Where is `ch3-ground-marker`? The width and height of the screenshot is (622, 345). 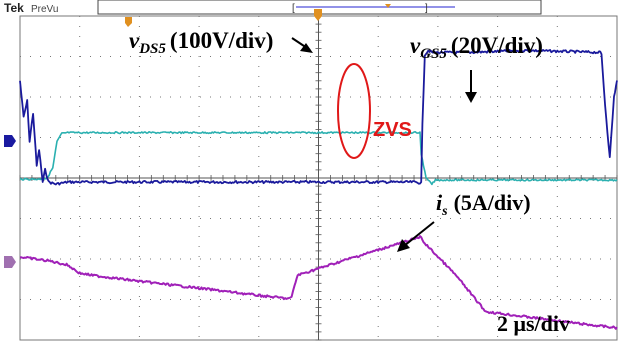 ch3-ground-marker is located at coordinates (10, 262).